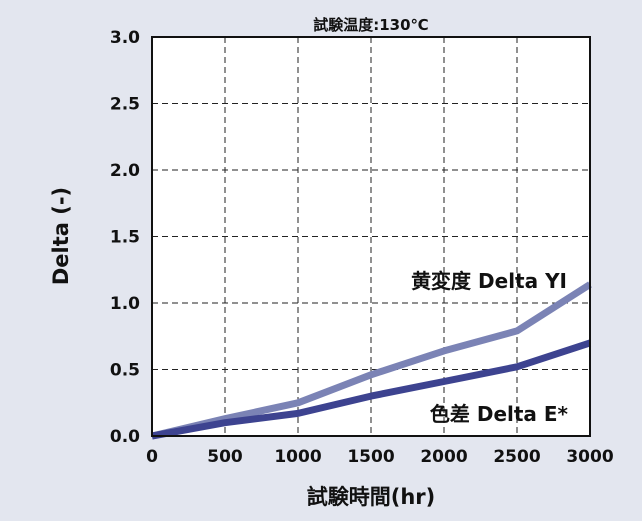 Image resolution: width=642 pixels, height=521 pixels. What do you see at coordinates (489, 281) in the screenshot?
I see `series-label-delta-yi: 黄変度 Delta YI` at bounding box center [489, 281].